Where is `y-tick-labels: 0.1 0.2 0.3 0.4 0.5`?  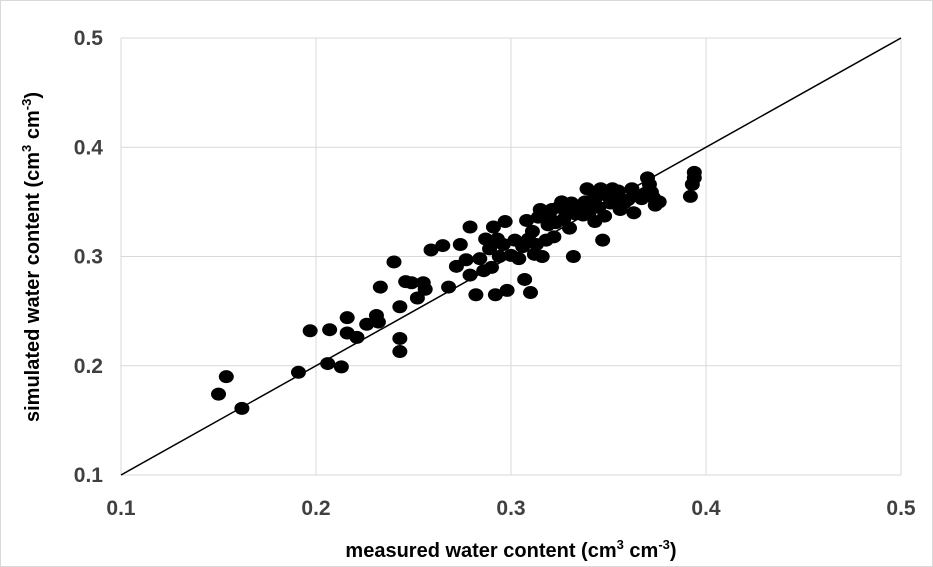
y-tick-labels: 0.1 0.2 0.3 0.4 0.5 is located at coordinates (89, 257).